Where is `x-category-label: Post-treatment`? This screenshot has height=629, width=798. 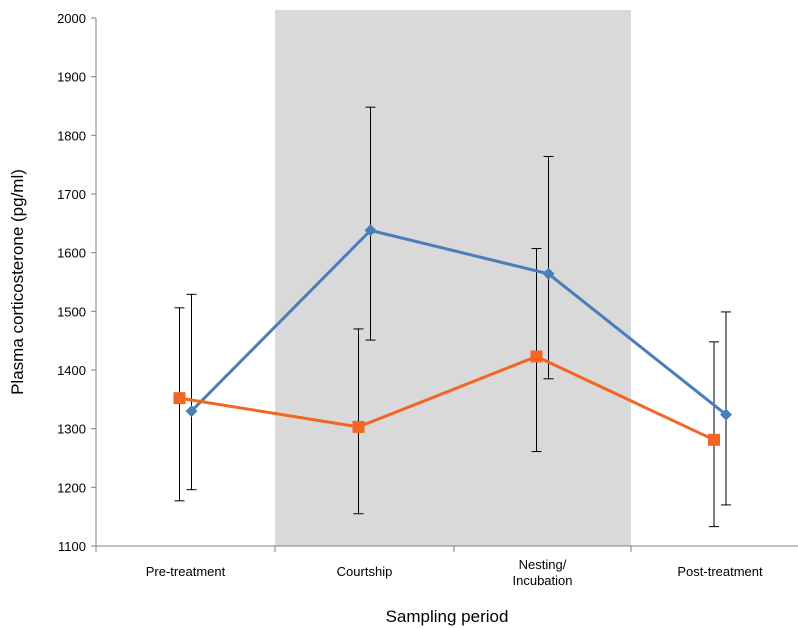
x-category-label: Post-treatment is located at coordinates (720, 571).